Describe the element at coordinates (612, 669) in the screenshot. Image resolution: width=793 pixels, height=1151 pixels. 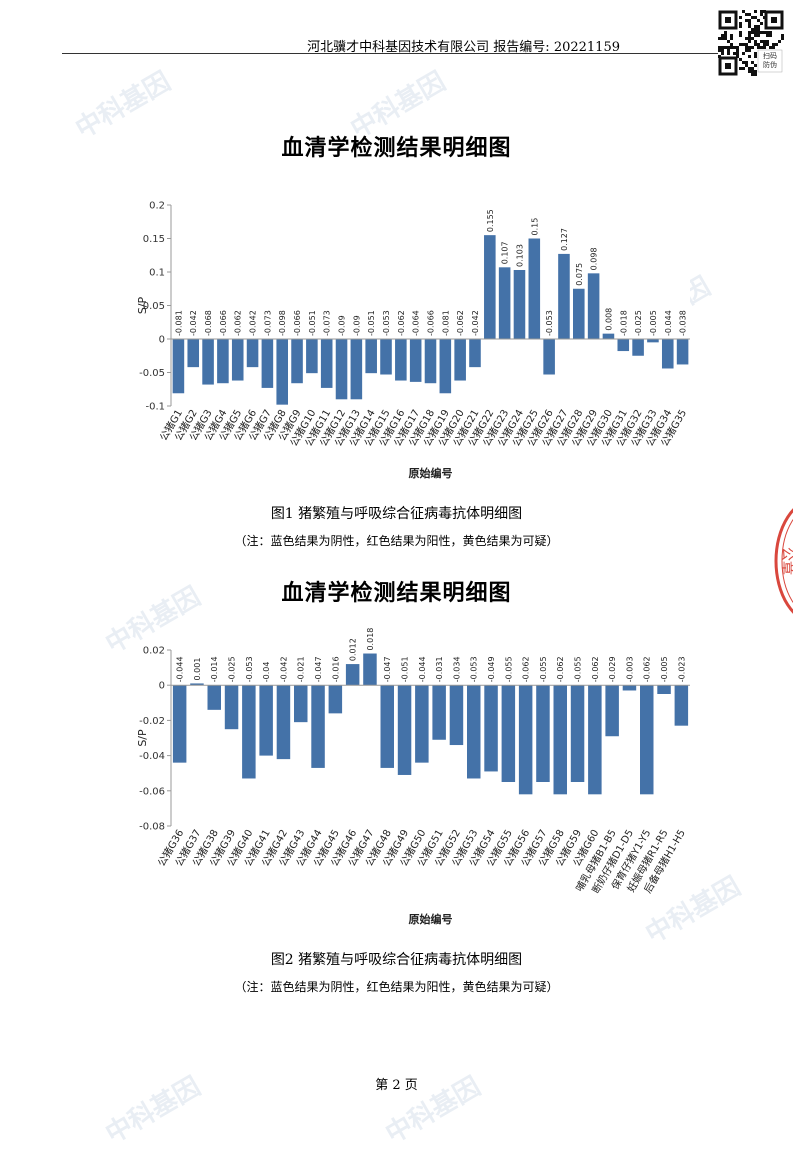
I see `value-label: -0.029` at that location.